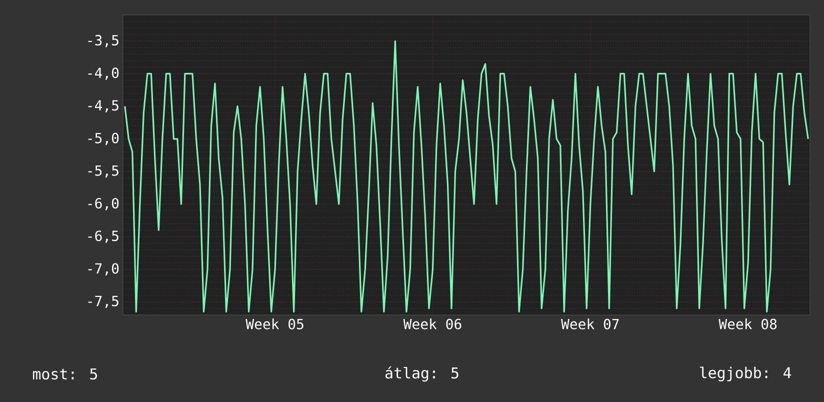 Image resolution: width=824 pixels, height=402 pixels. I want to click on text: most: 5, so click(65, 374).